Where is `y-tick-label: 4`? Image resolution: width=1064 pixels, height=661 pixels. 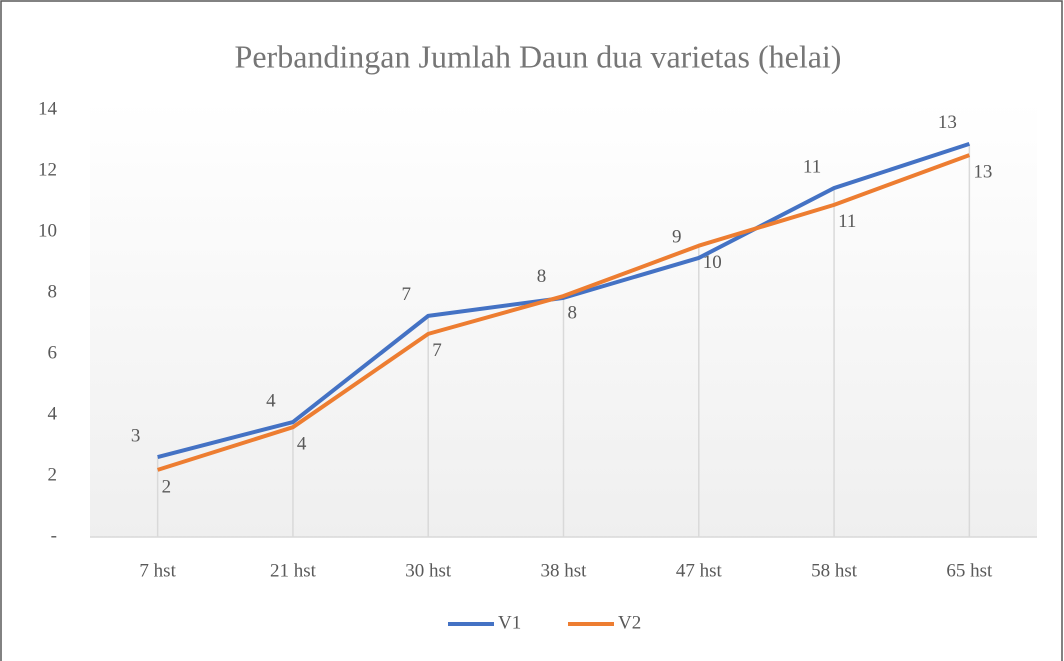
y-tick-label: 4 is located at coordinates (53, 413).